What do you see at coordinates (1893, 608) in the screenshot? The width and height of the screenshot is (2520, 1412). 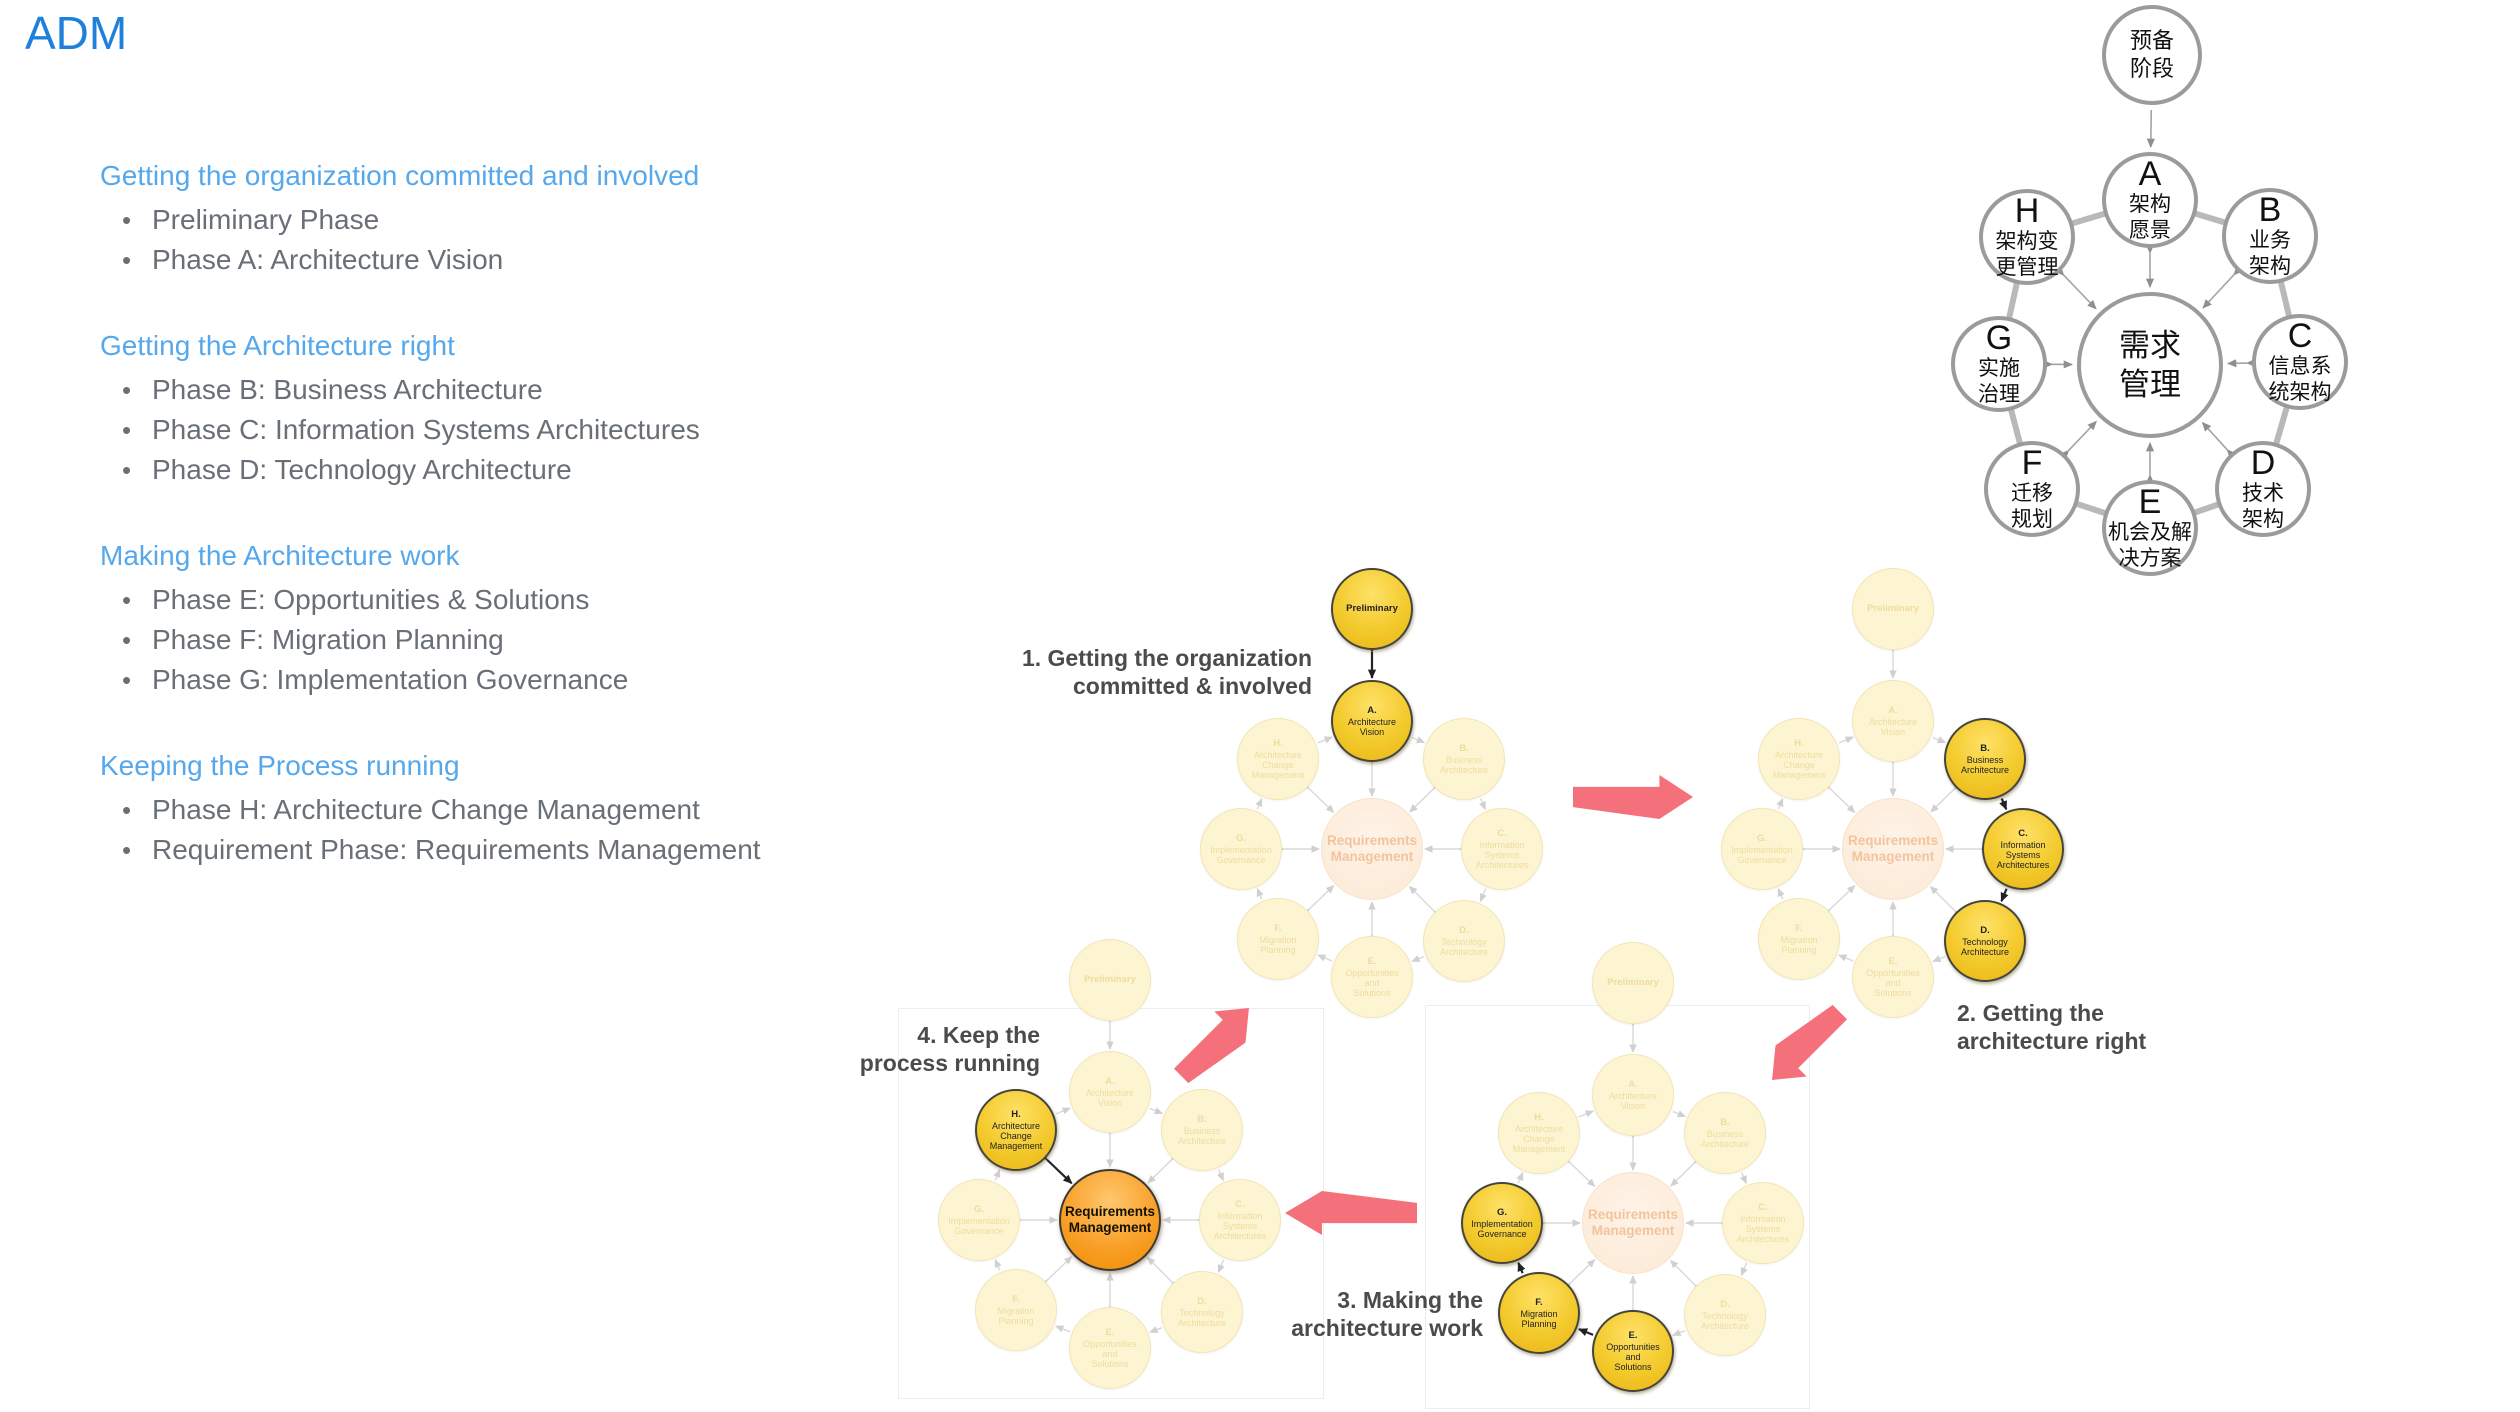 I see `phase-circle-text: Preliminary` at bounding box center [1893, 608].